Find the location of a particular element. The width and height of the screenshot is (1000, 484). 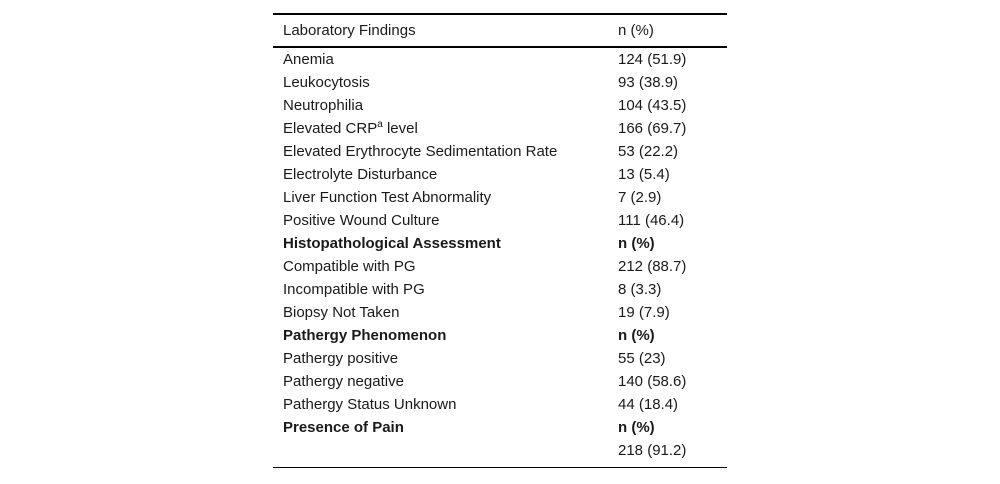

table-row: Pathergy negative 140 (58.6) is located at coordinates (500, 381).